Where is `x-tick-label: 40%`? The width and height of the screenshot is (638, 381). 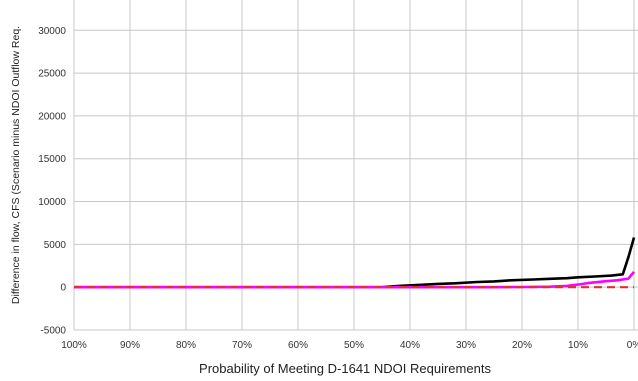 x-tick-label: 40% is located at coordinates (410, 345).